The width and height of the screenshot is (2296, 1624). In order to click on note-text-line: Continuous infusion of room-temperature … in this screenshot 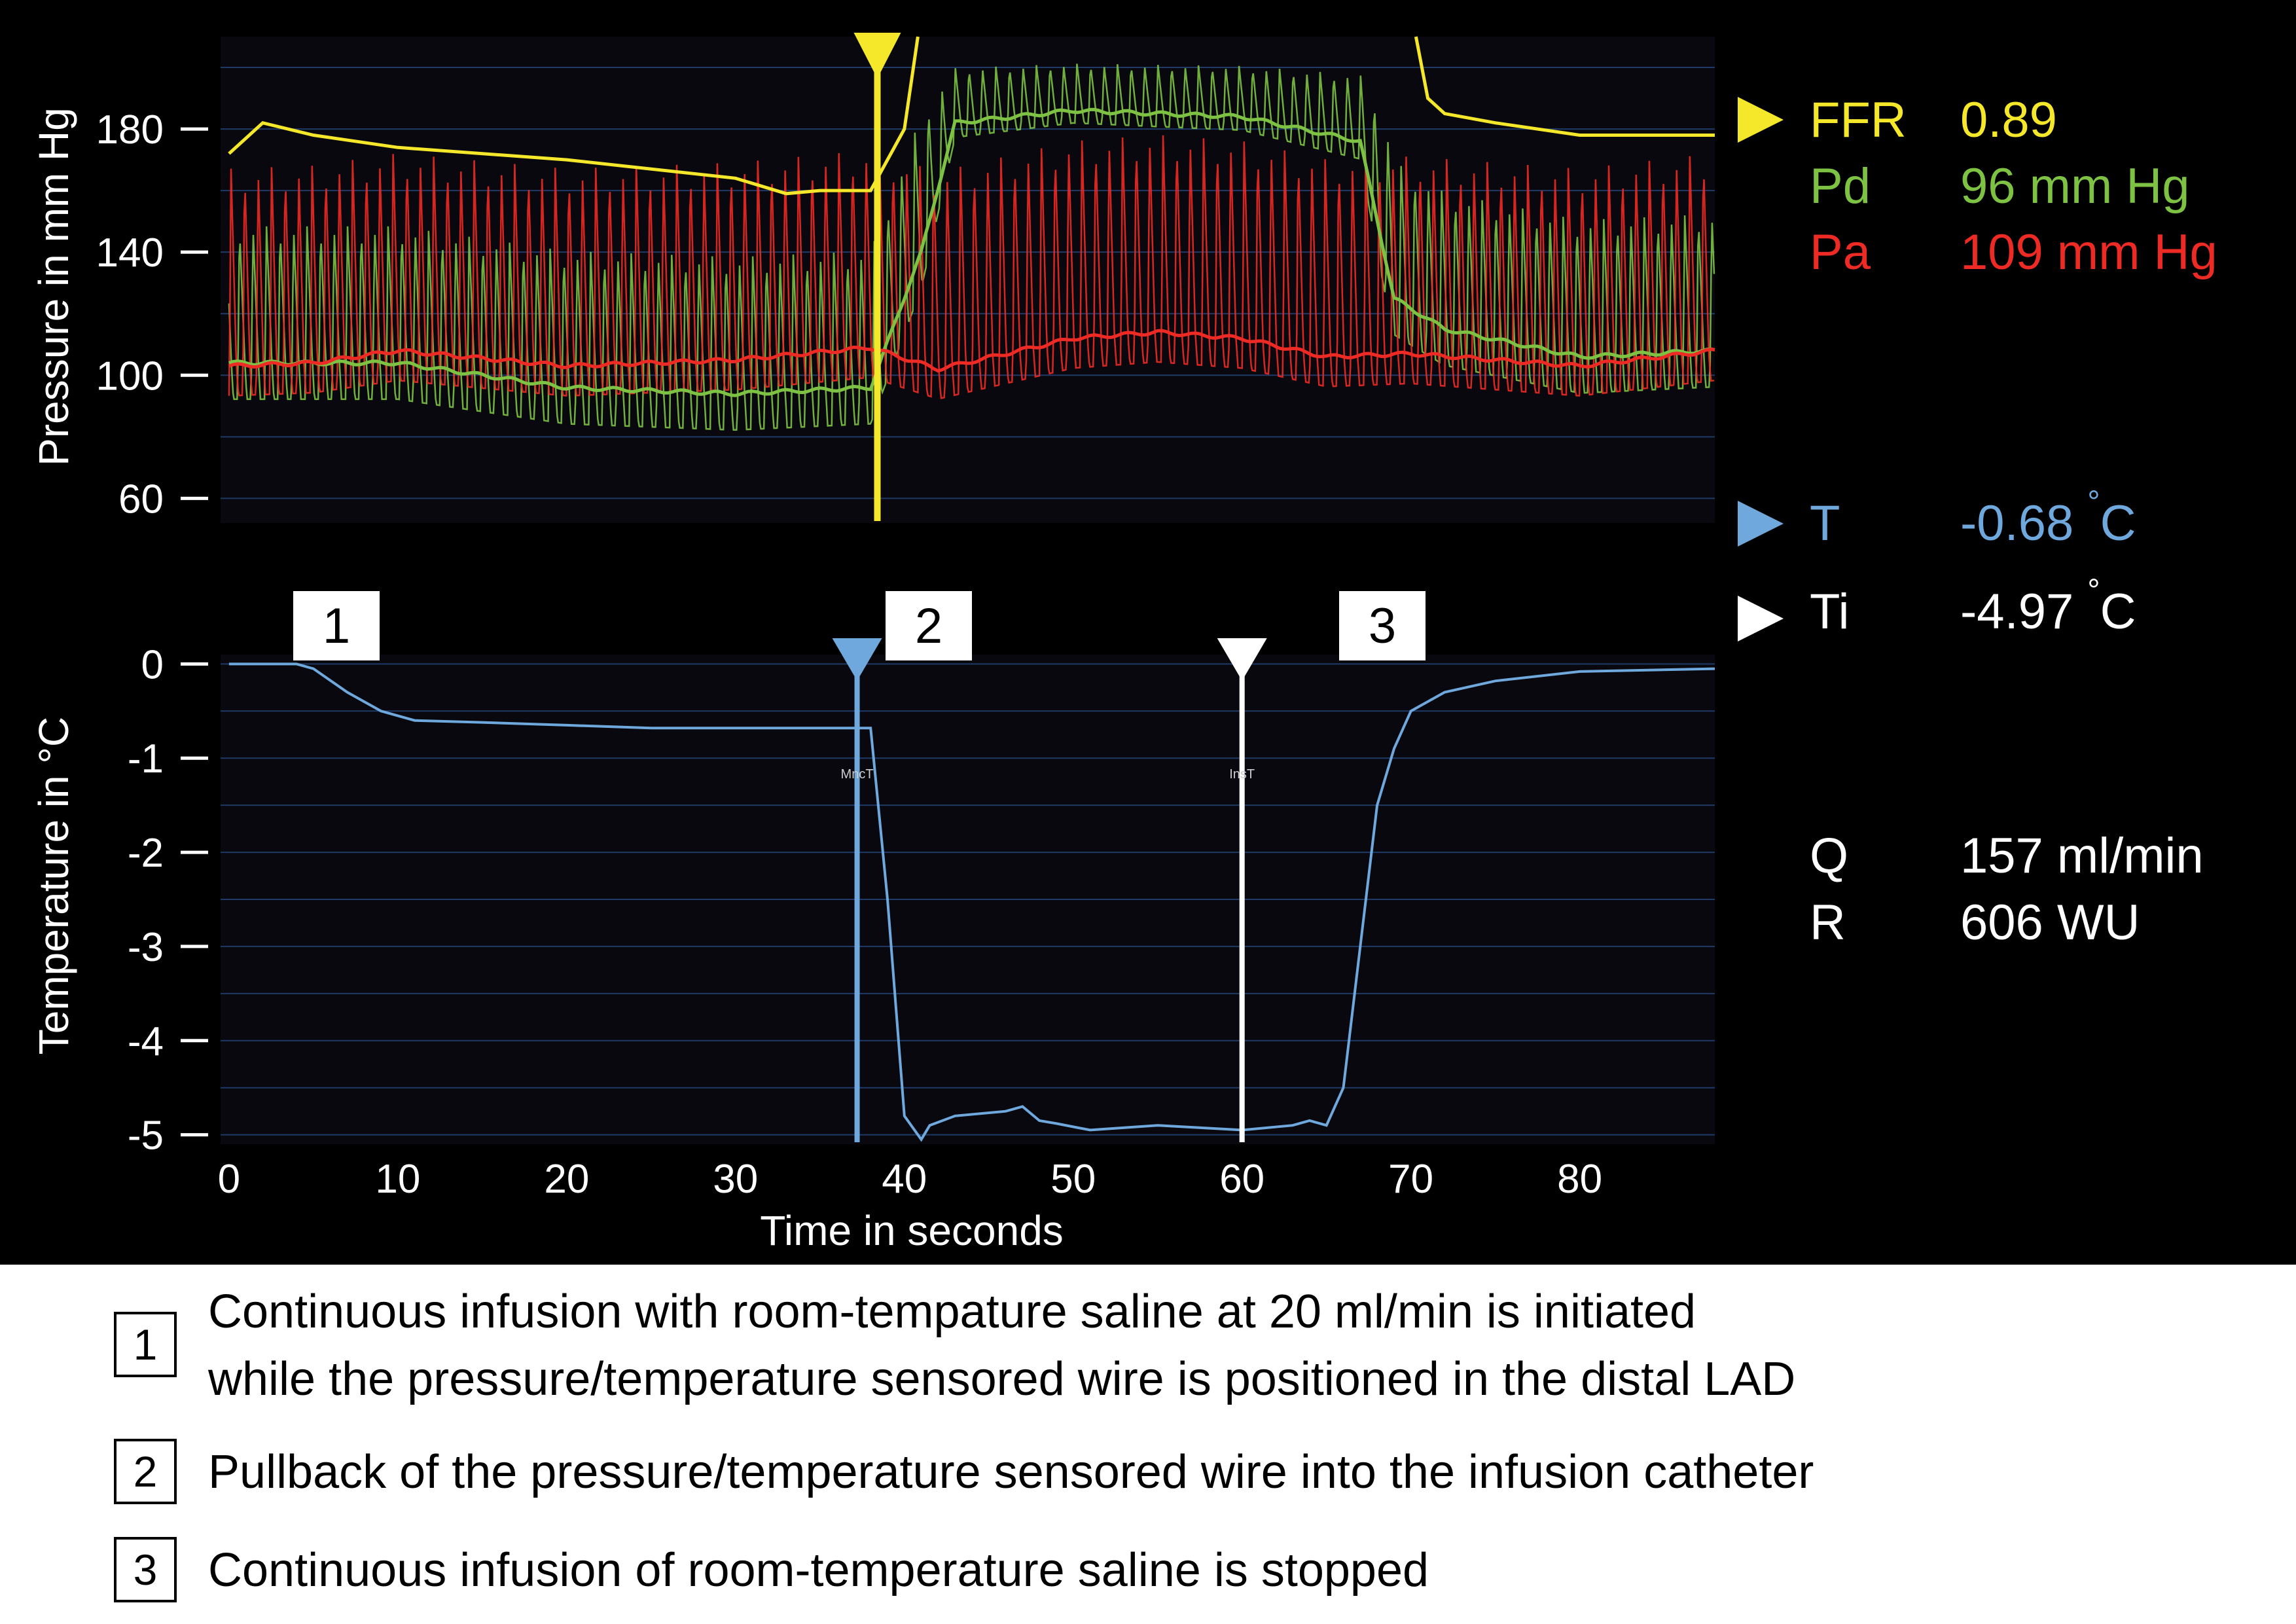, I will do `click(819, 1570)`.